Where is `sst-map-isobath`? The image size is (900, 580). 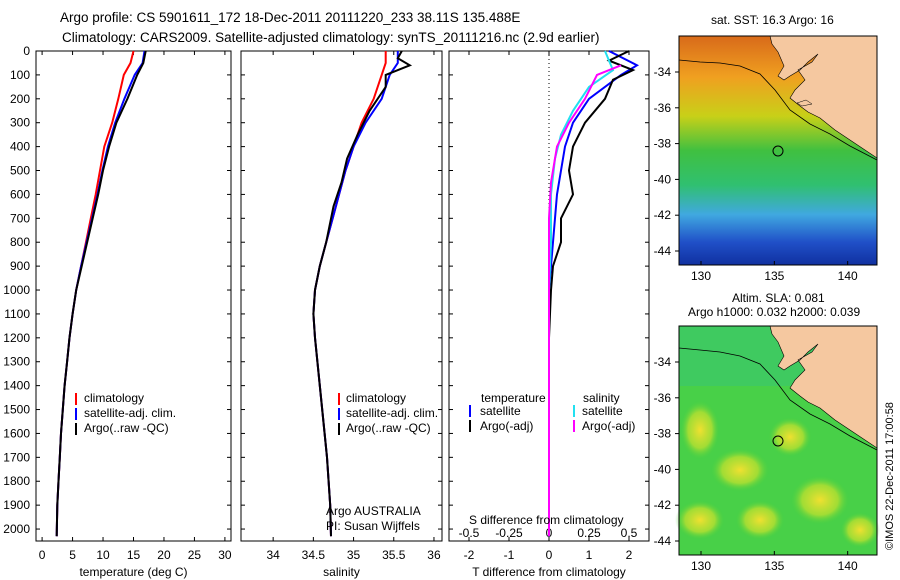
sst-map-isobath is located at coordinates (778, 110).